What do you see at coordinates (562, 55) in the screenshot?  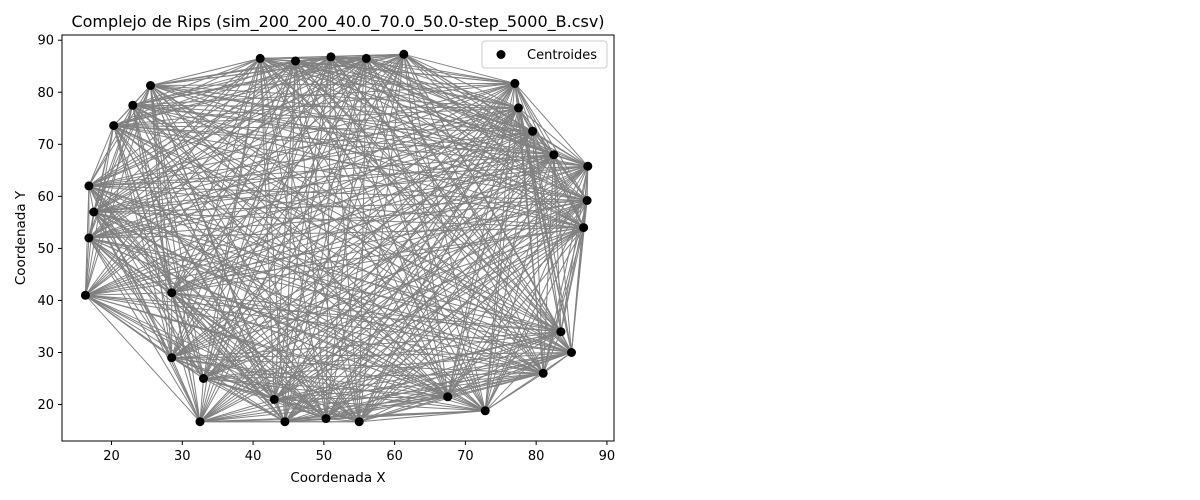 I see `legend-label-centroides: Centroides` at bounding box center [562, 55].